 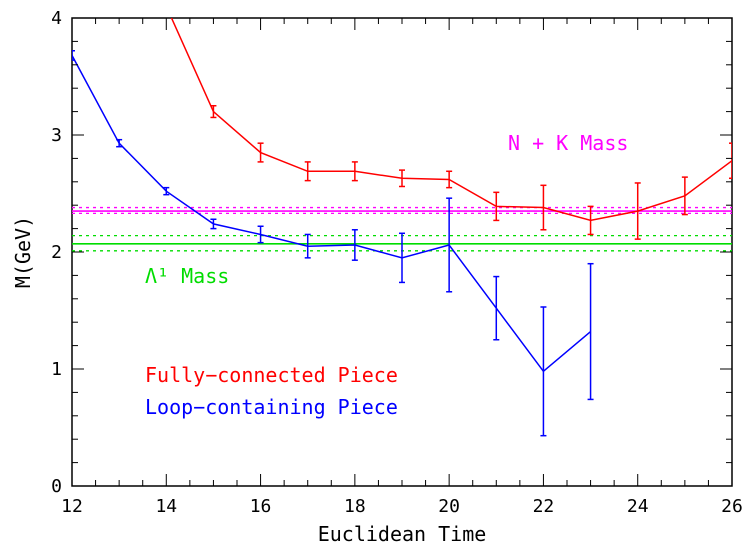 What do you see at coordinates (271, 375) in the screenshot?
I see `legend-fully-connected: Fully−connected Piece` at bounding box center [271, 375].